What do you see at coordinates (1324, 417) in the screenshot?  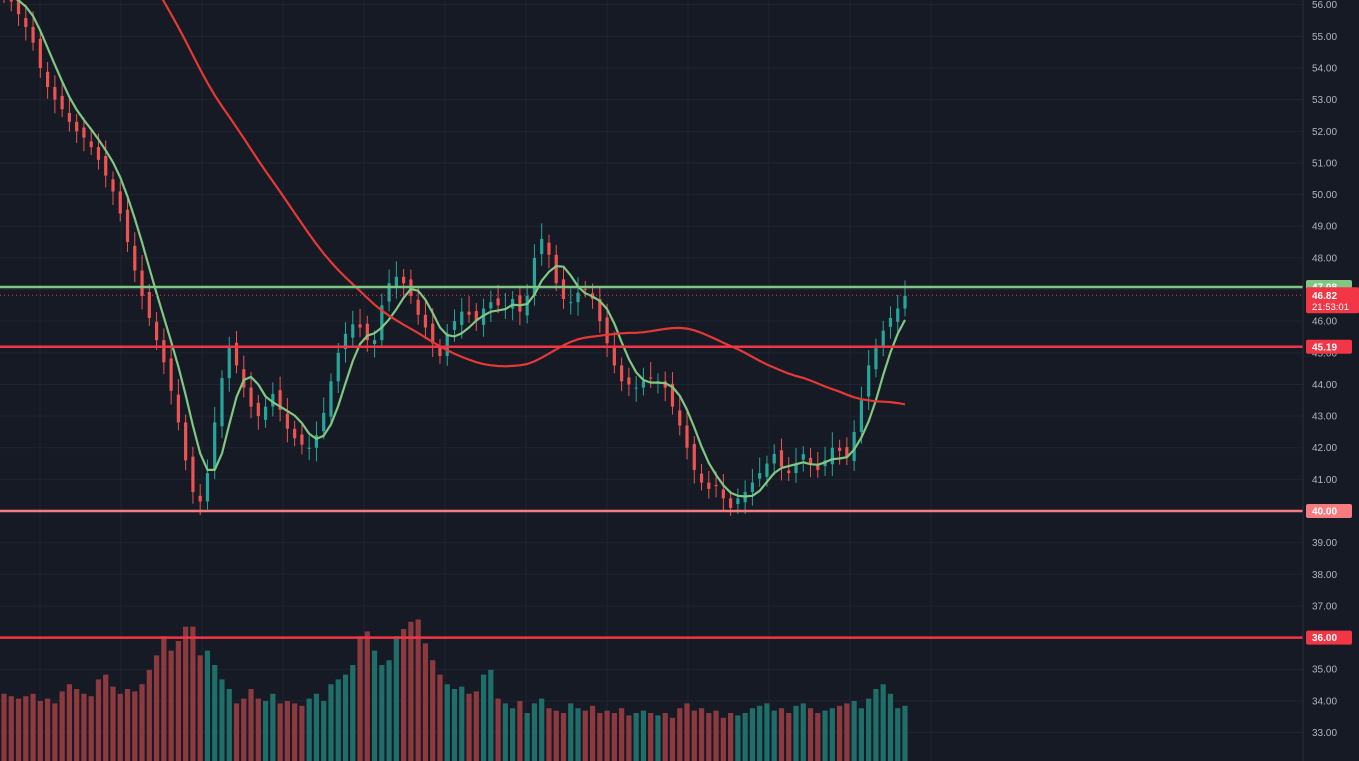 I see `price-tick-label: 43.00` at bounding box center [1324, 417].